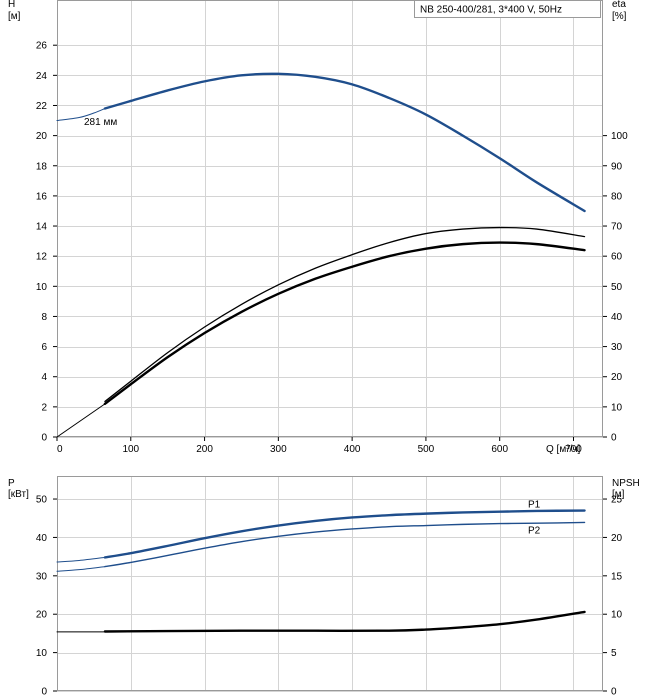  Describe the element at coordinates (491, 10) in the screenshot. I see `chart-title: NB 250-400/281, 3*400 V, 50Hz` at that location.